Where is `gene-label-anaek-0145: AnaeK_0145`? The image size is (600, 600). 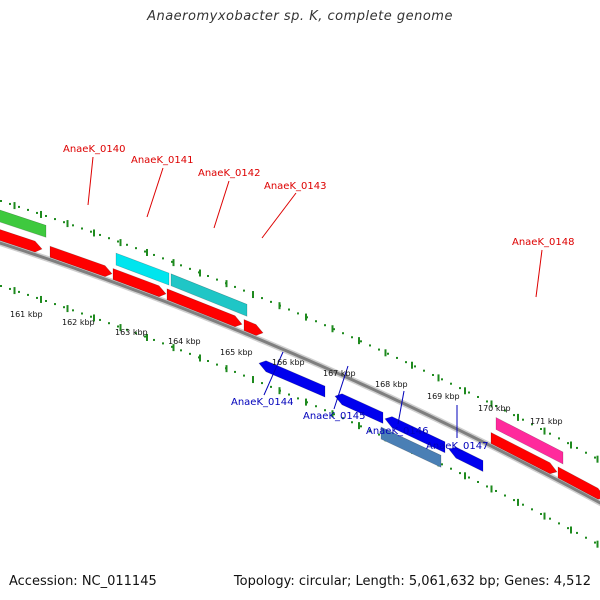 gene-label-anaek-0145: AnaeK_0145 is located at coordinates (334, 416).